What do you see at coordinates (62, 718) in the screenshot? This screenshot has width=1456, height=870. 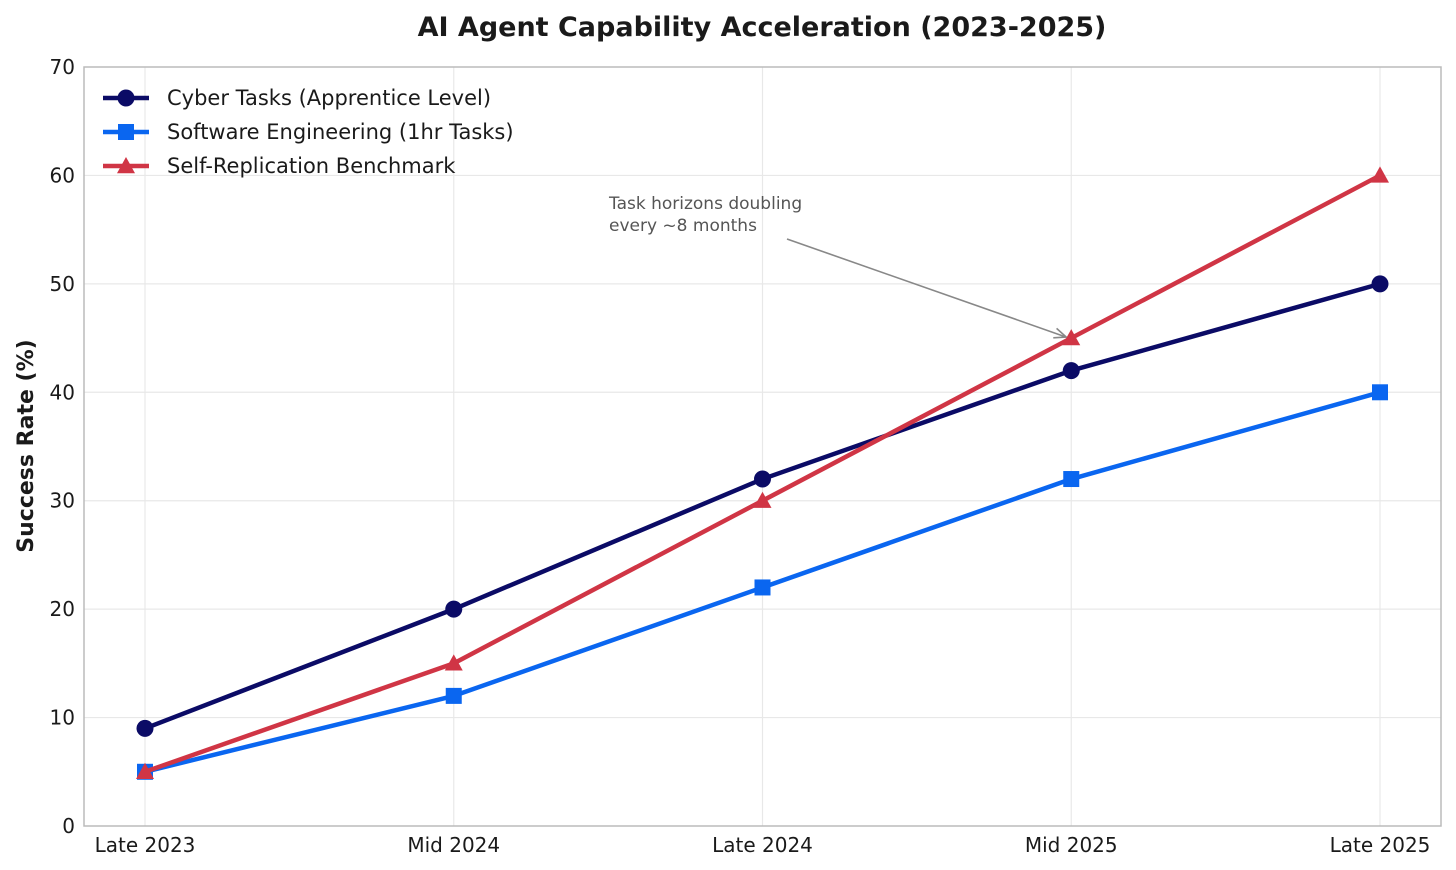 I see `y-tick-label: 10` at bounding box center [62, 718].